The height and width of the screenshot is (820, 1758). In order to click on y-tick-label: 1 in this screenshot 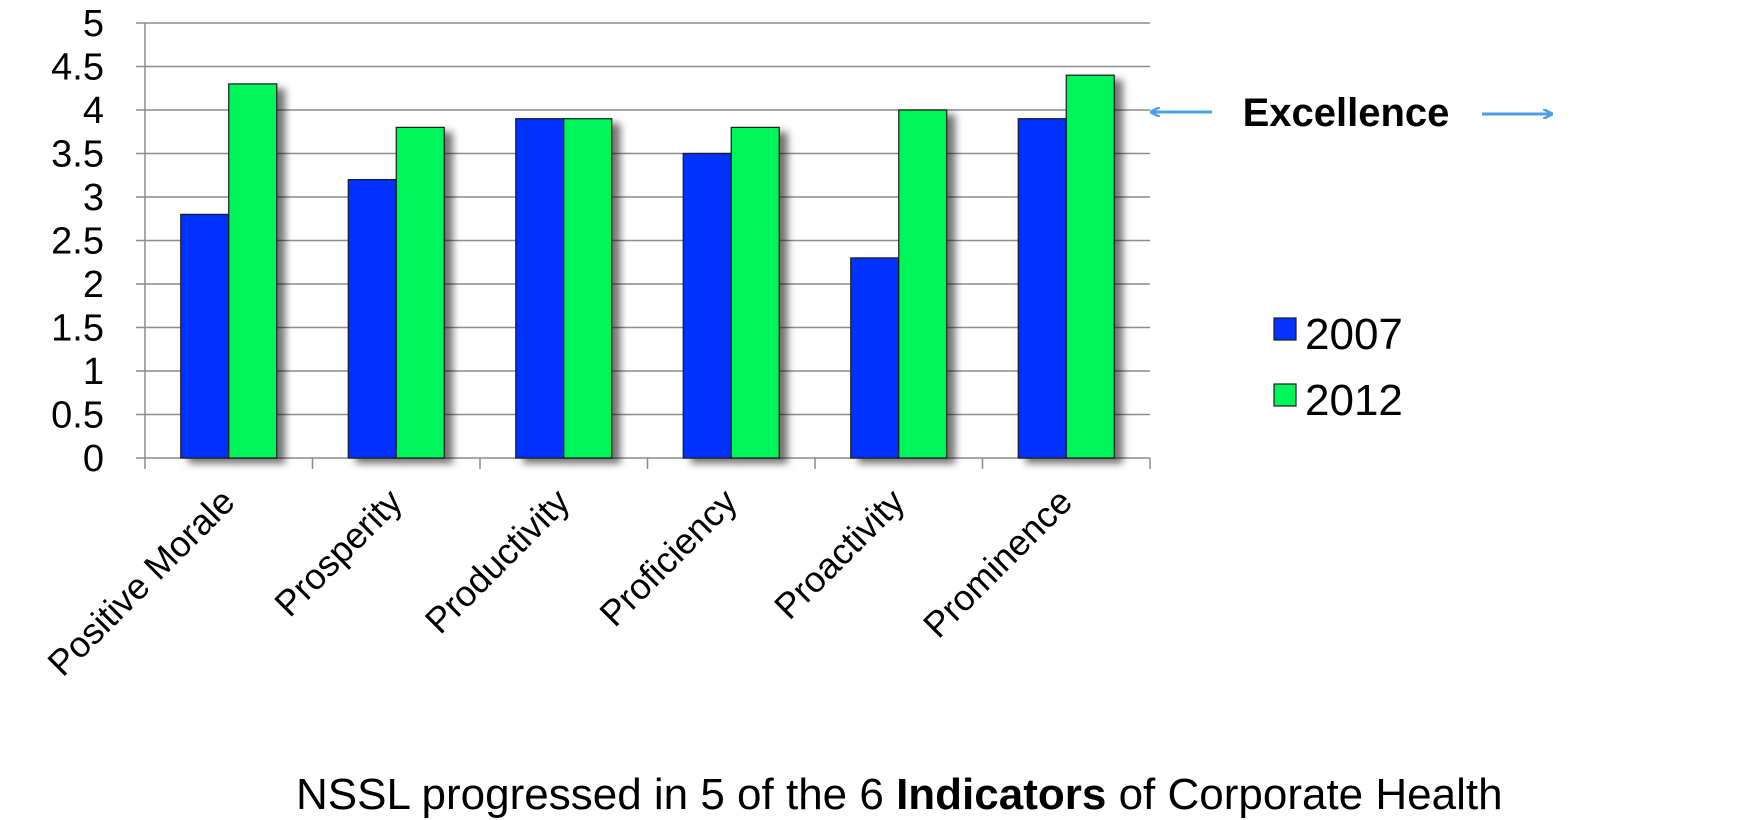, I will do `click(93, 372)`.